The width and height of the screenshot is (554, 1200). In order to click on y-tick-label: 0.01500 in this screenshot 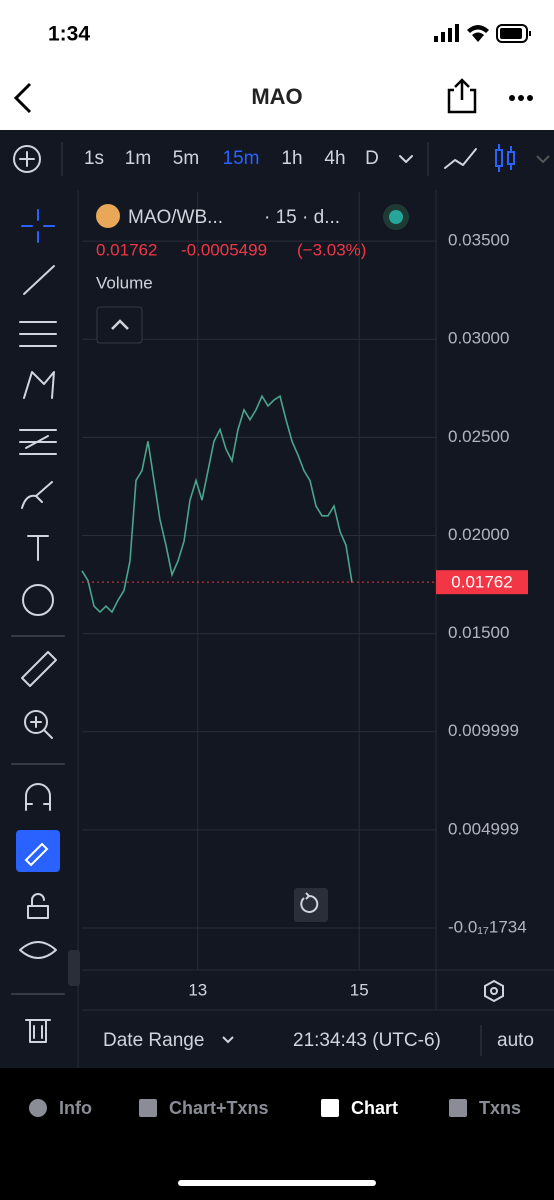, I will do `click(478, 632)`.